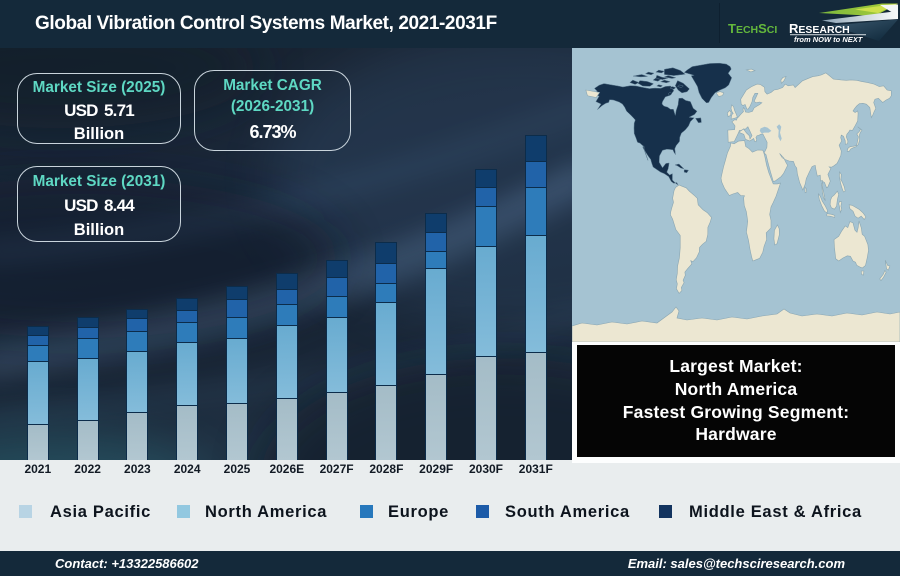 This screenshot has width=900, height=576. What do you see at coordinates (819, 28) in the screenshot?
I see `svg-text: RESEARCH` at bounding box center [819, 28].